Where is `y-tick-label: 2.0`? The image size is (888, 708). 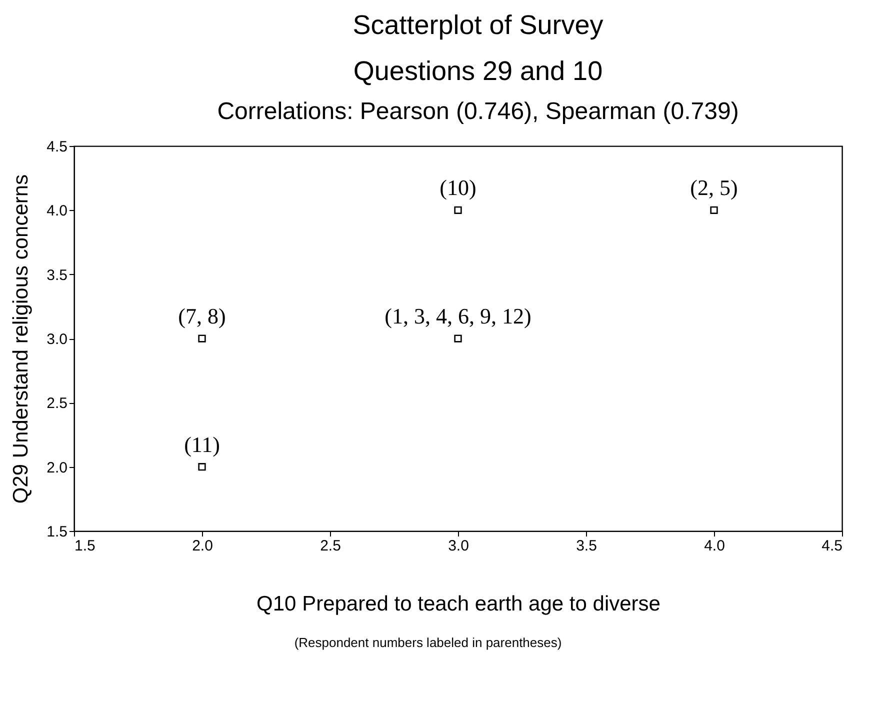
y-tick-label: 2.0 is located at coordinates (57, 467).